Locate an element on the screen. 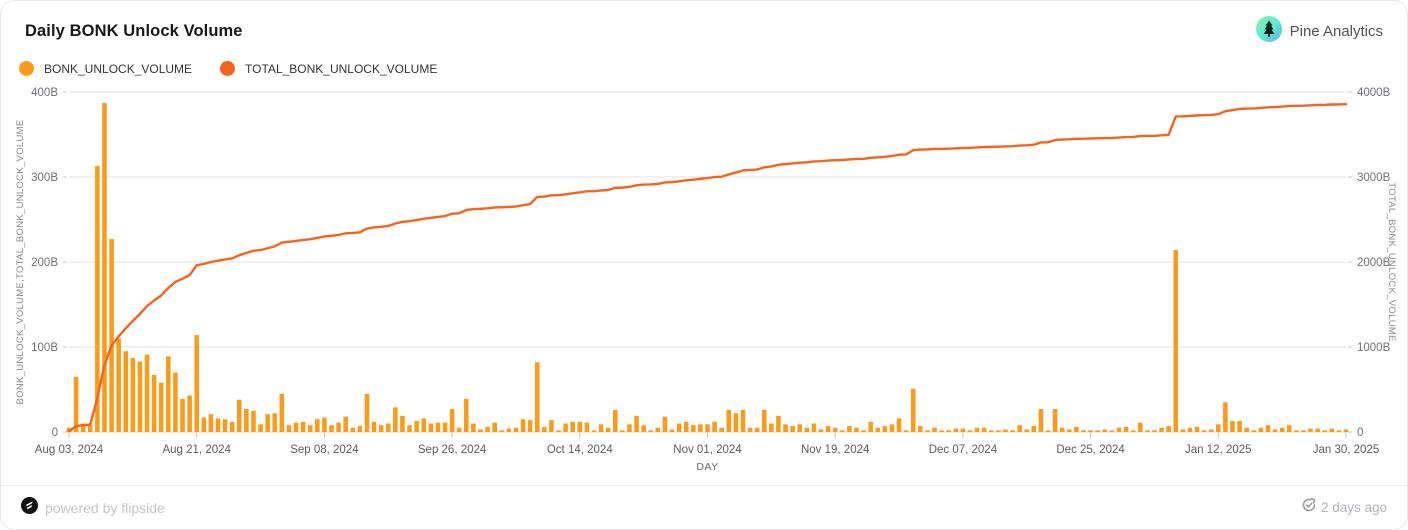  svg-text: Nov 01, 2024 is located at coordinates (707, 450).